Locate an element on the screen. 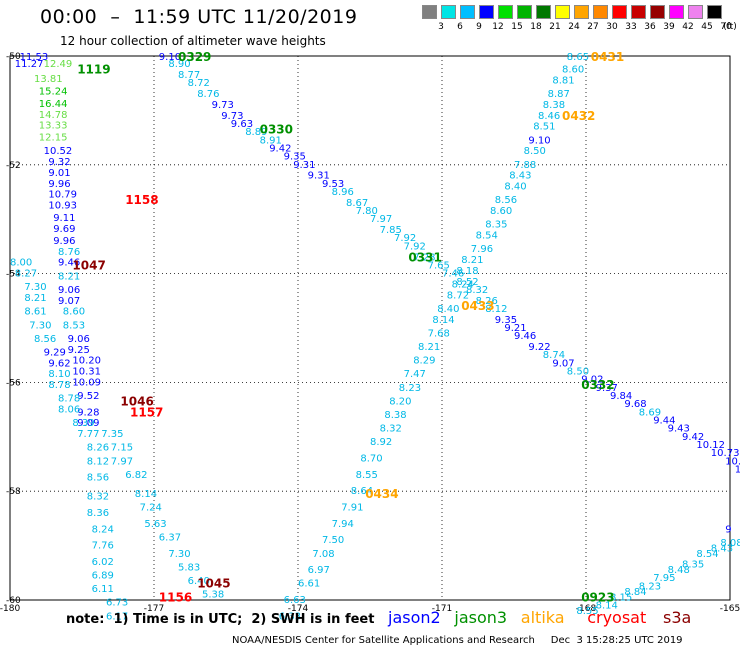 Image resolution: width=740 pixels, height=650 pixels. swh-value: 6.33 is located at coordinates (290, 616).